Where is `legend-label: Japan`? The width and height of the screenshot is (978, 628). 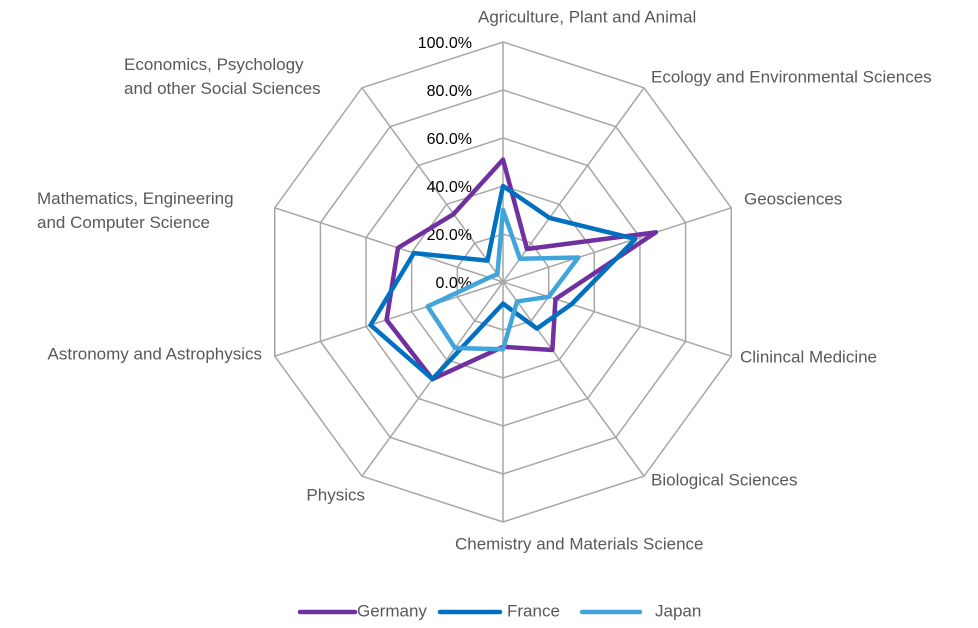 legend-label: Japan is located at coordinates (678, 610).